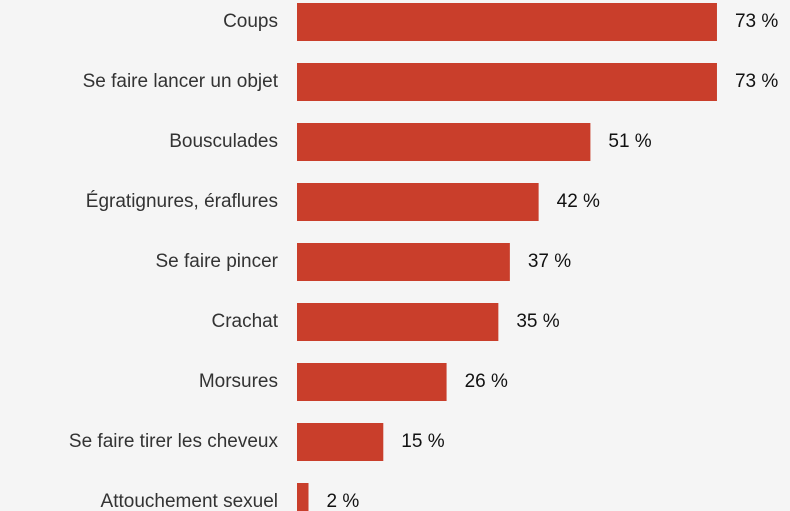  Describe the element at coordinates (537, 321) in the screenshot. I see `value-label: 35 %` at that location.